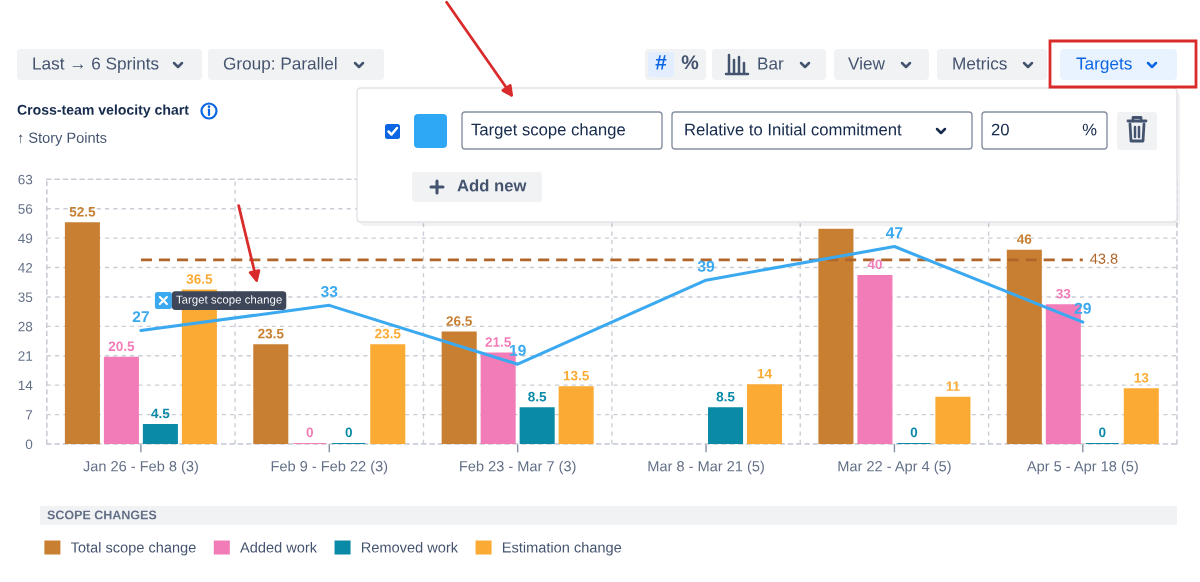  What do you see at coordinates (25, 356) in the screenshot?
I see `y-tick-label: 21` at bounding box center [25, 356].